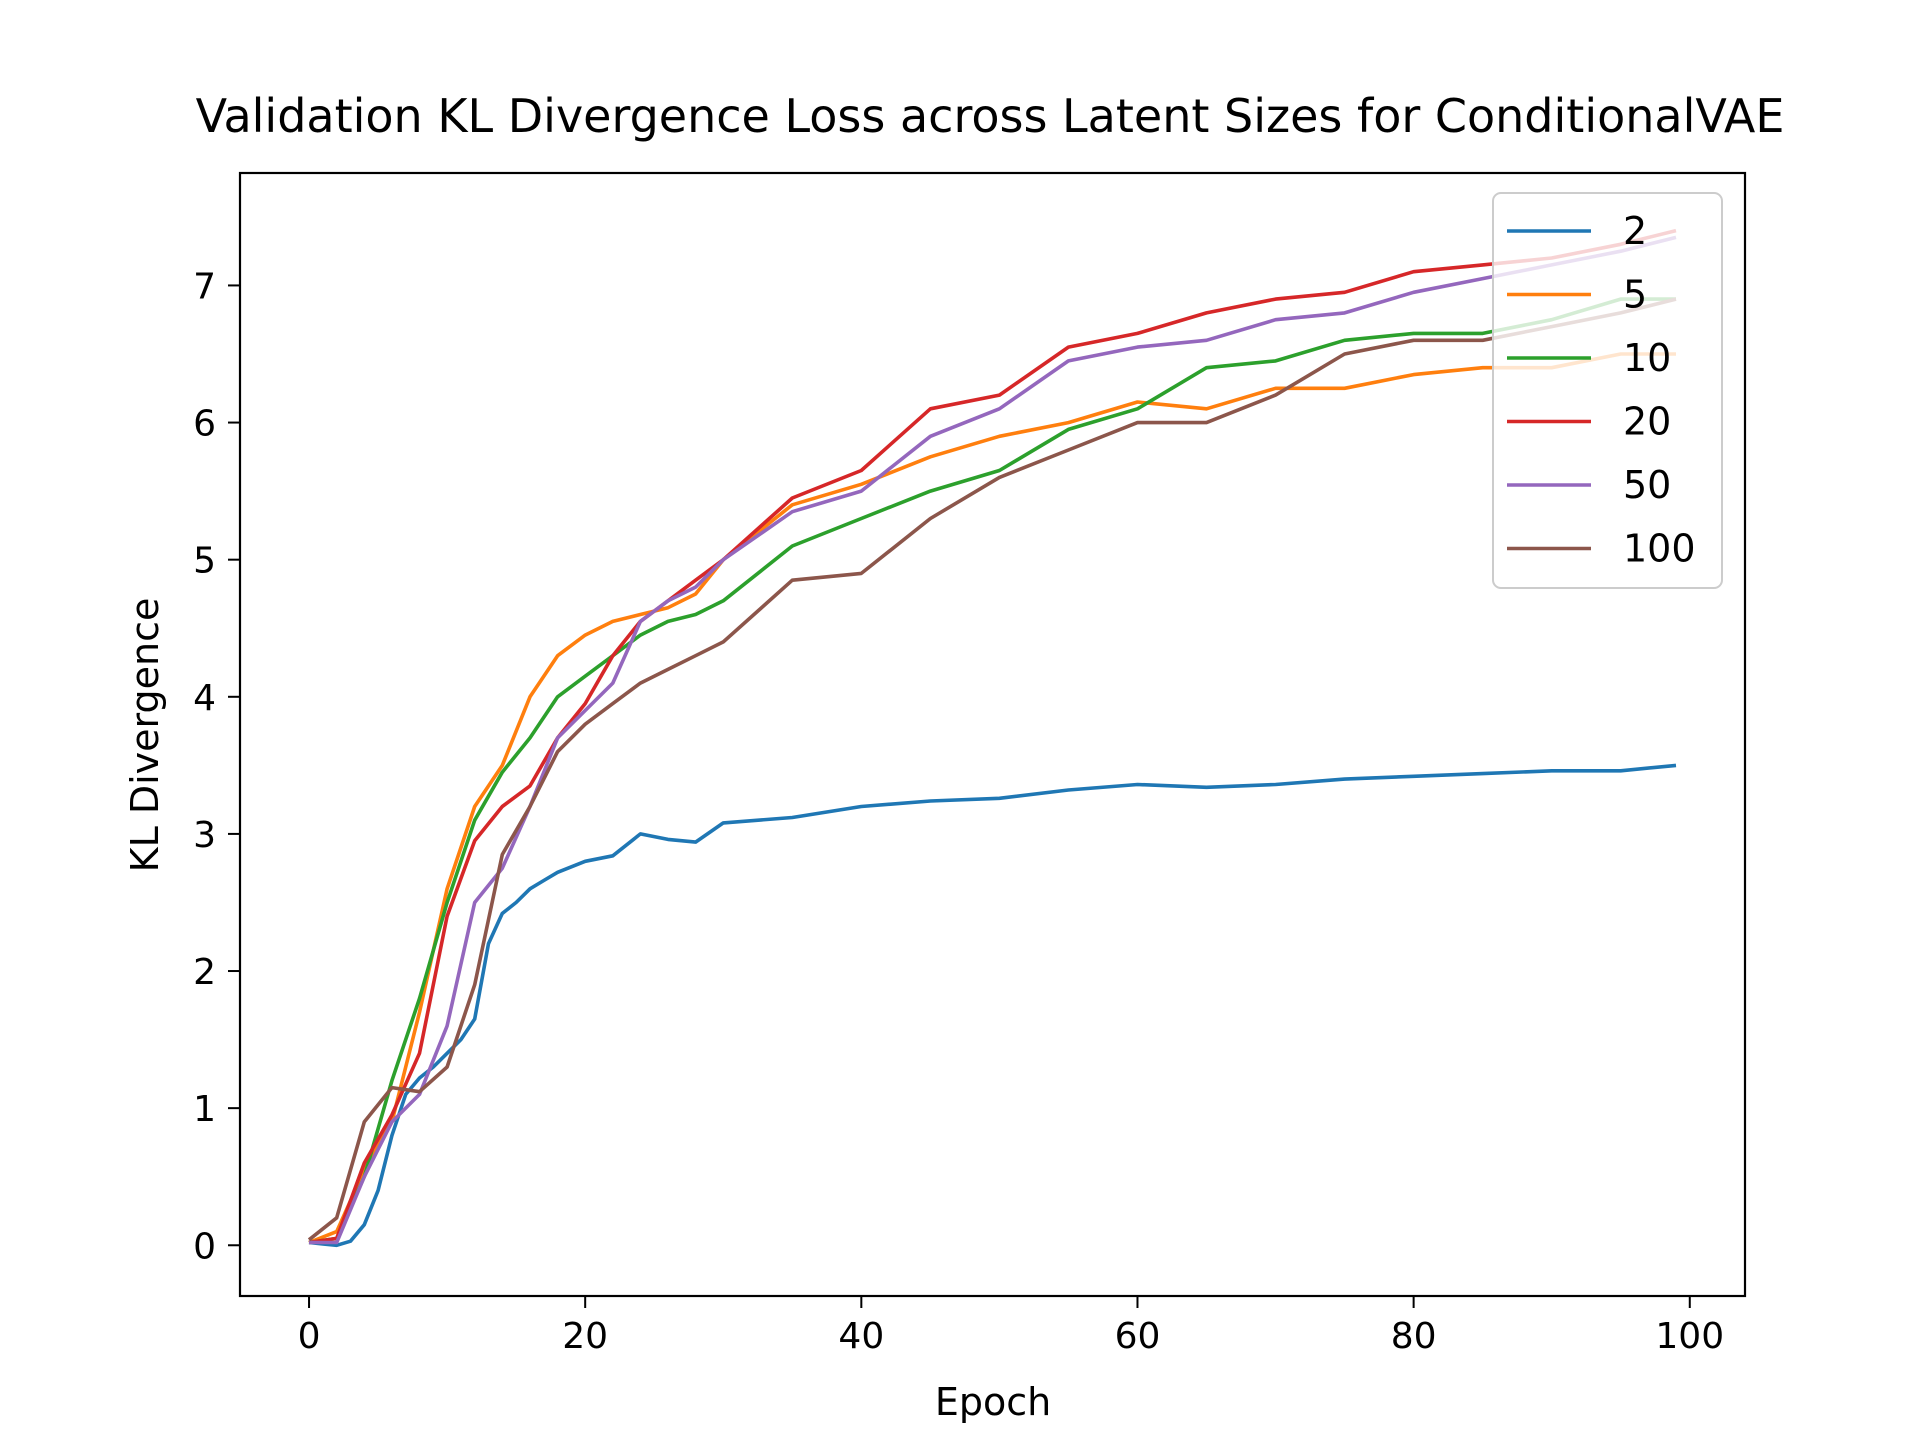 The image size is (1920, 1440). What do you see at coordinates (1635, 231) in the screenshot?
I see `legend-label: 2` at bounding box center [1635, 231].